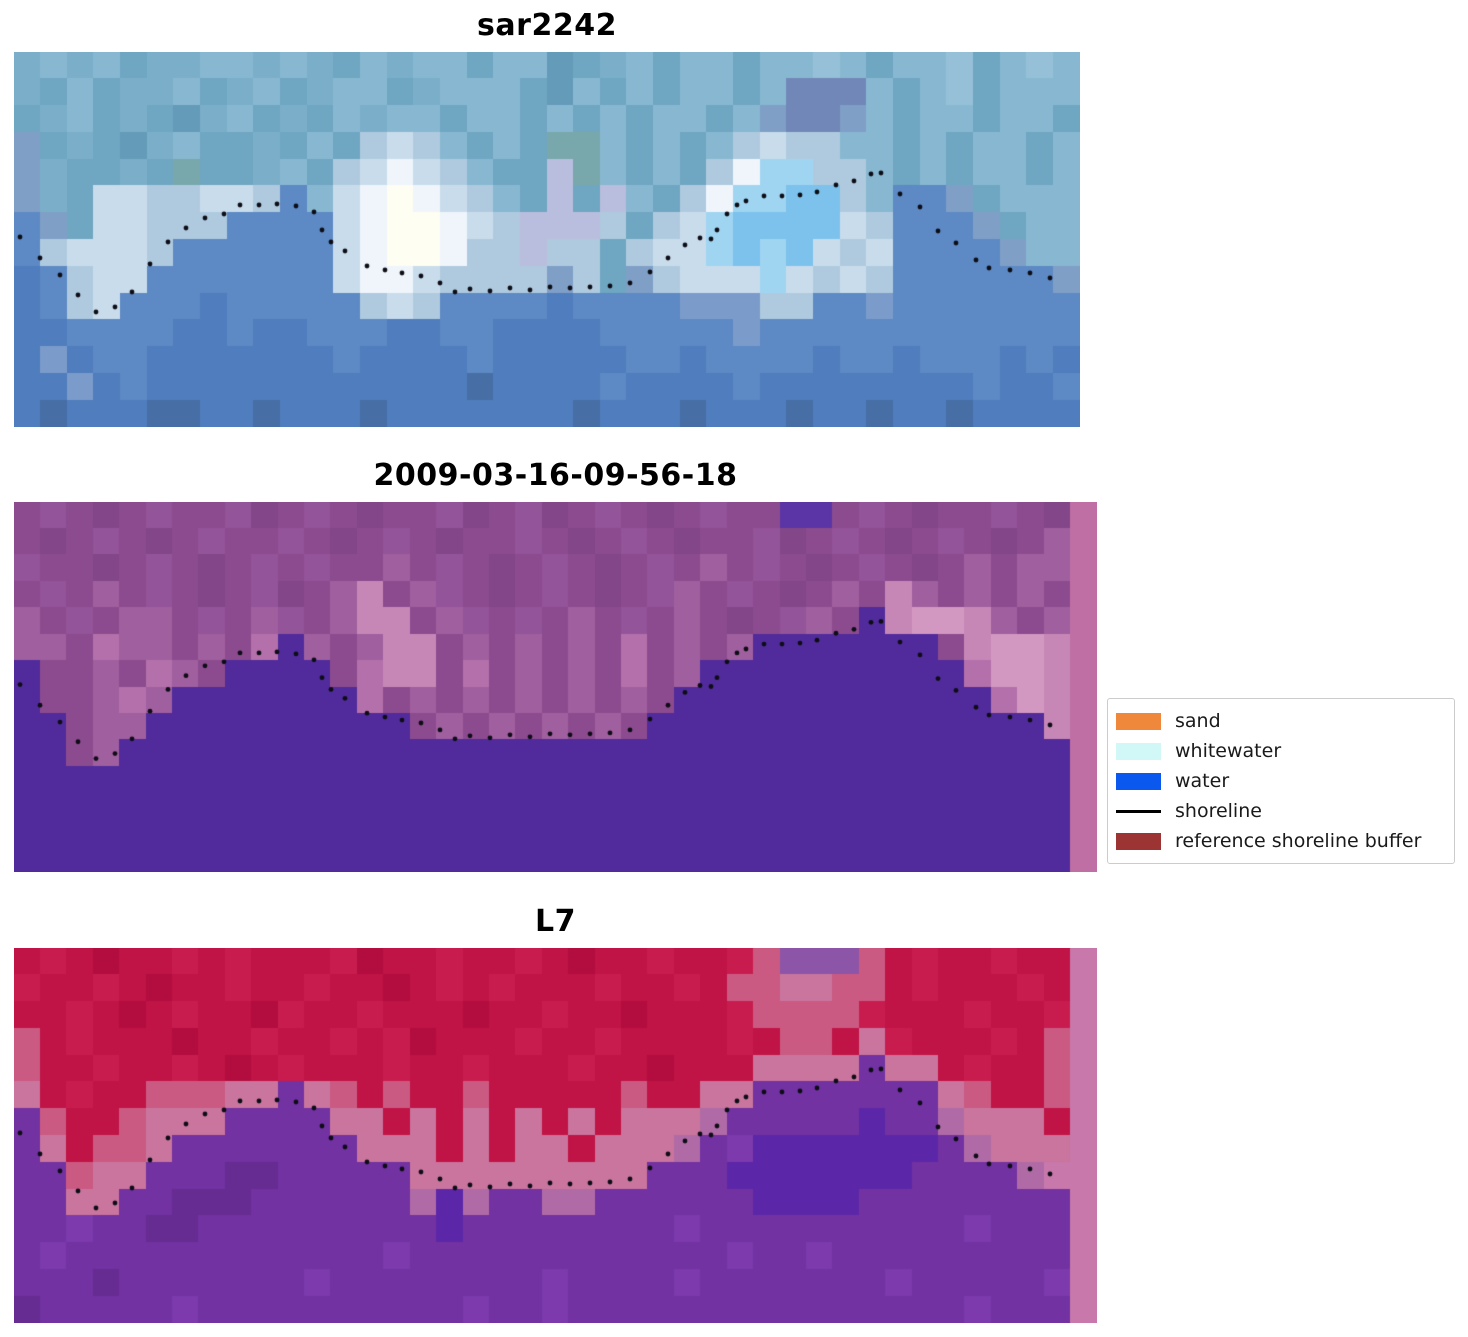 This screenshot has height=1337, width=1468. I want to click on panel-title-l7: L7, so click(555, 921).